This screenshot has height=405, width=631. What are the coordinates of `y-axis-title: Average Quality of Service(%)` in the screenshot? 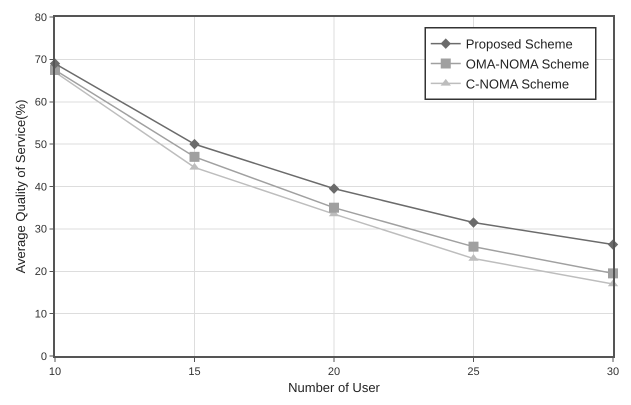 It's located at (20, 187).